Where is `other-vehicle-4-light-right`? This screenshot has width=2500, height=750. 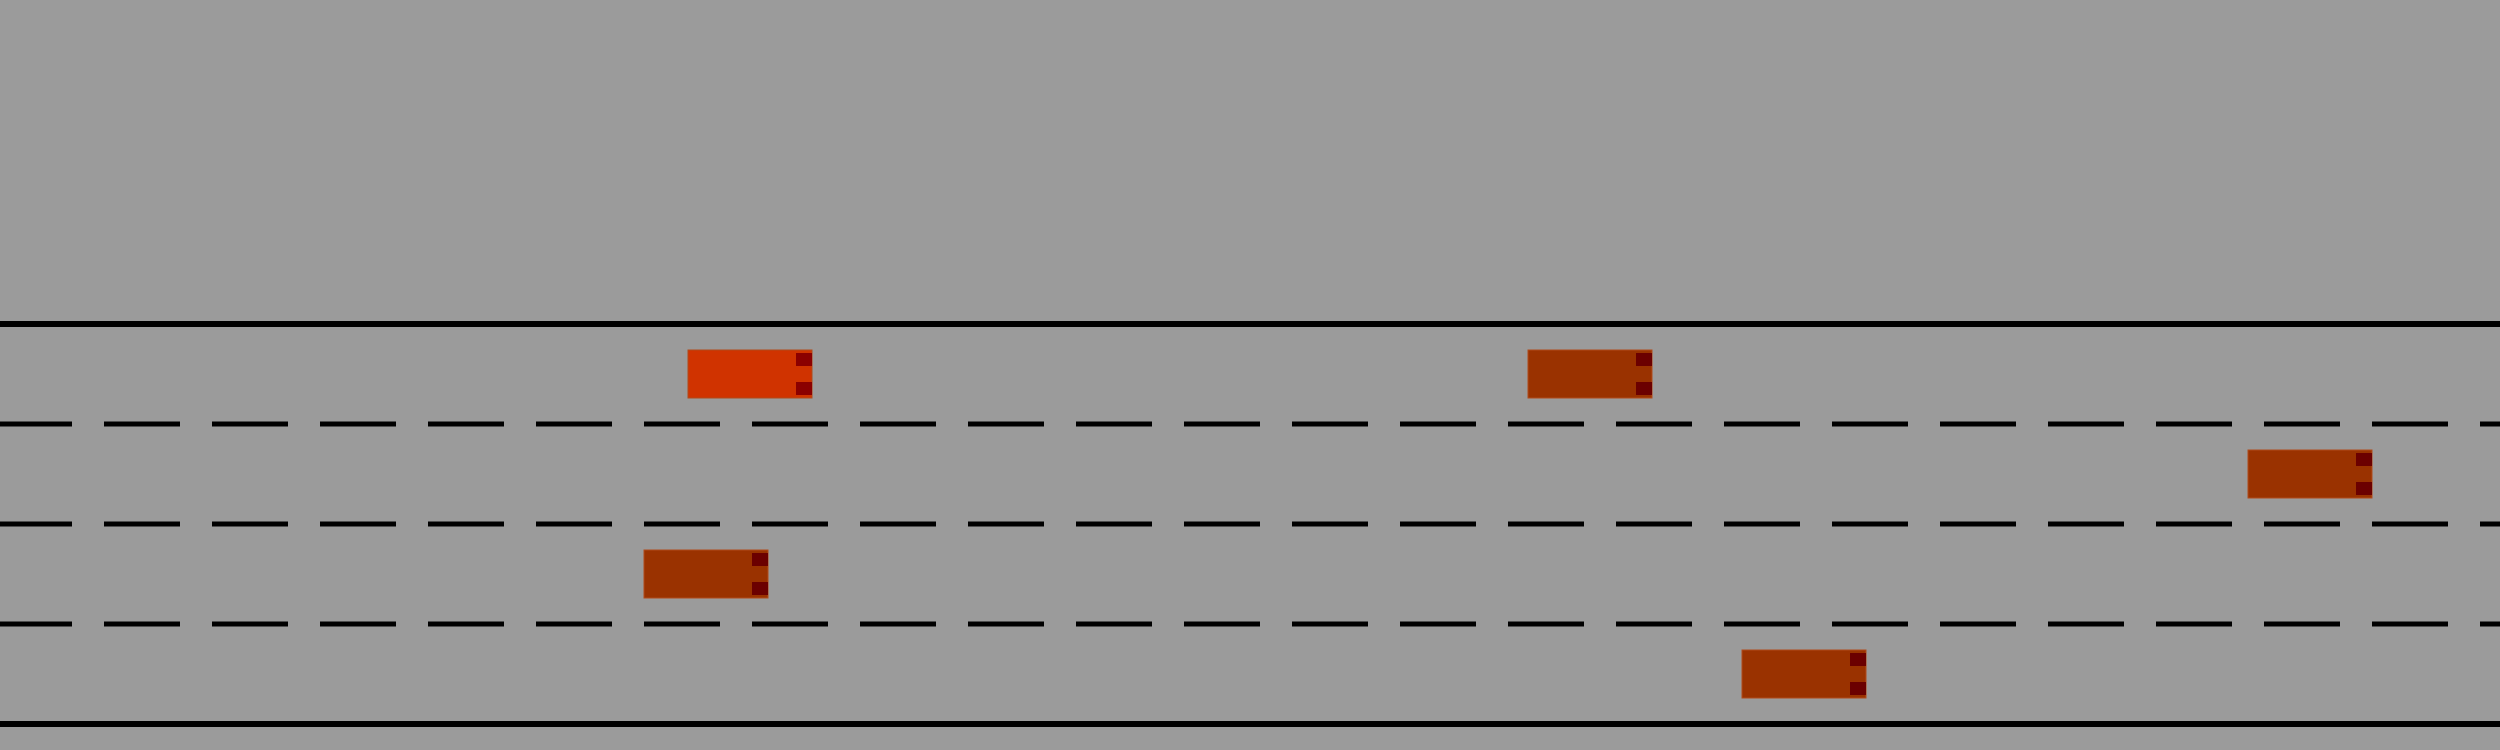
other-vehicle-4-light-right is located at coordinates (1858, 688).